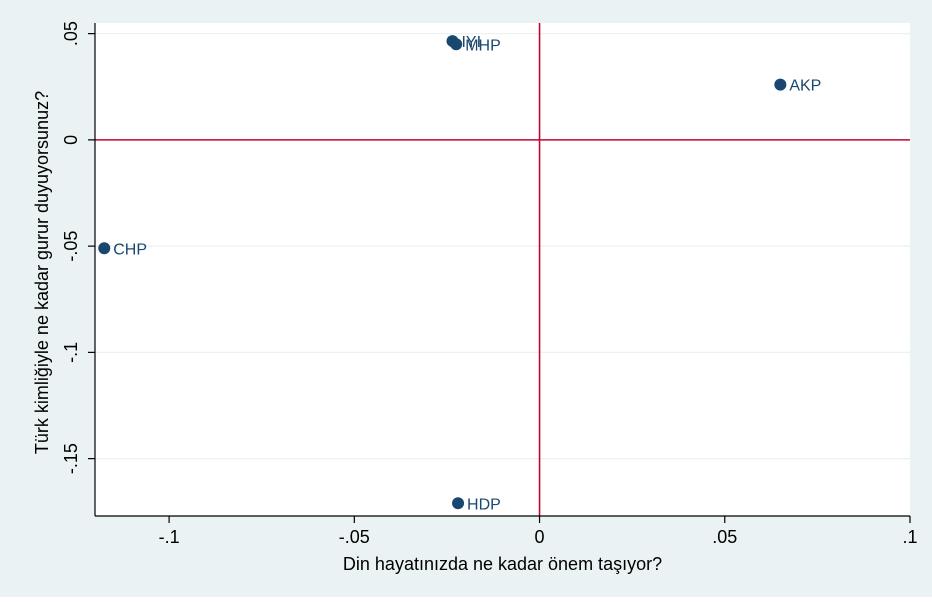 This screenshot has height=602, width=932. What do you see at coordinates (471, 42) in the screenshot?
I see `data-point-label: IYI` at bounding box center [471, 42].